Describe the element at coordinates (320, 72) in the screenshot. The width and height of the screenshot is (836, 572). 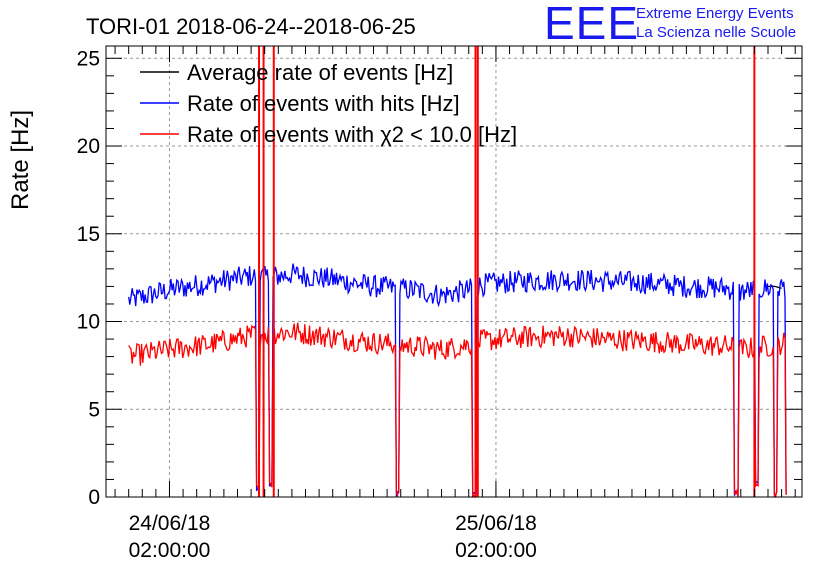
I see `legend-label-0: Average rate of events [Hz]` at that location.